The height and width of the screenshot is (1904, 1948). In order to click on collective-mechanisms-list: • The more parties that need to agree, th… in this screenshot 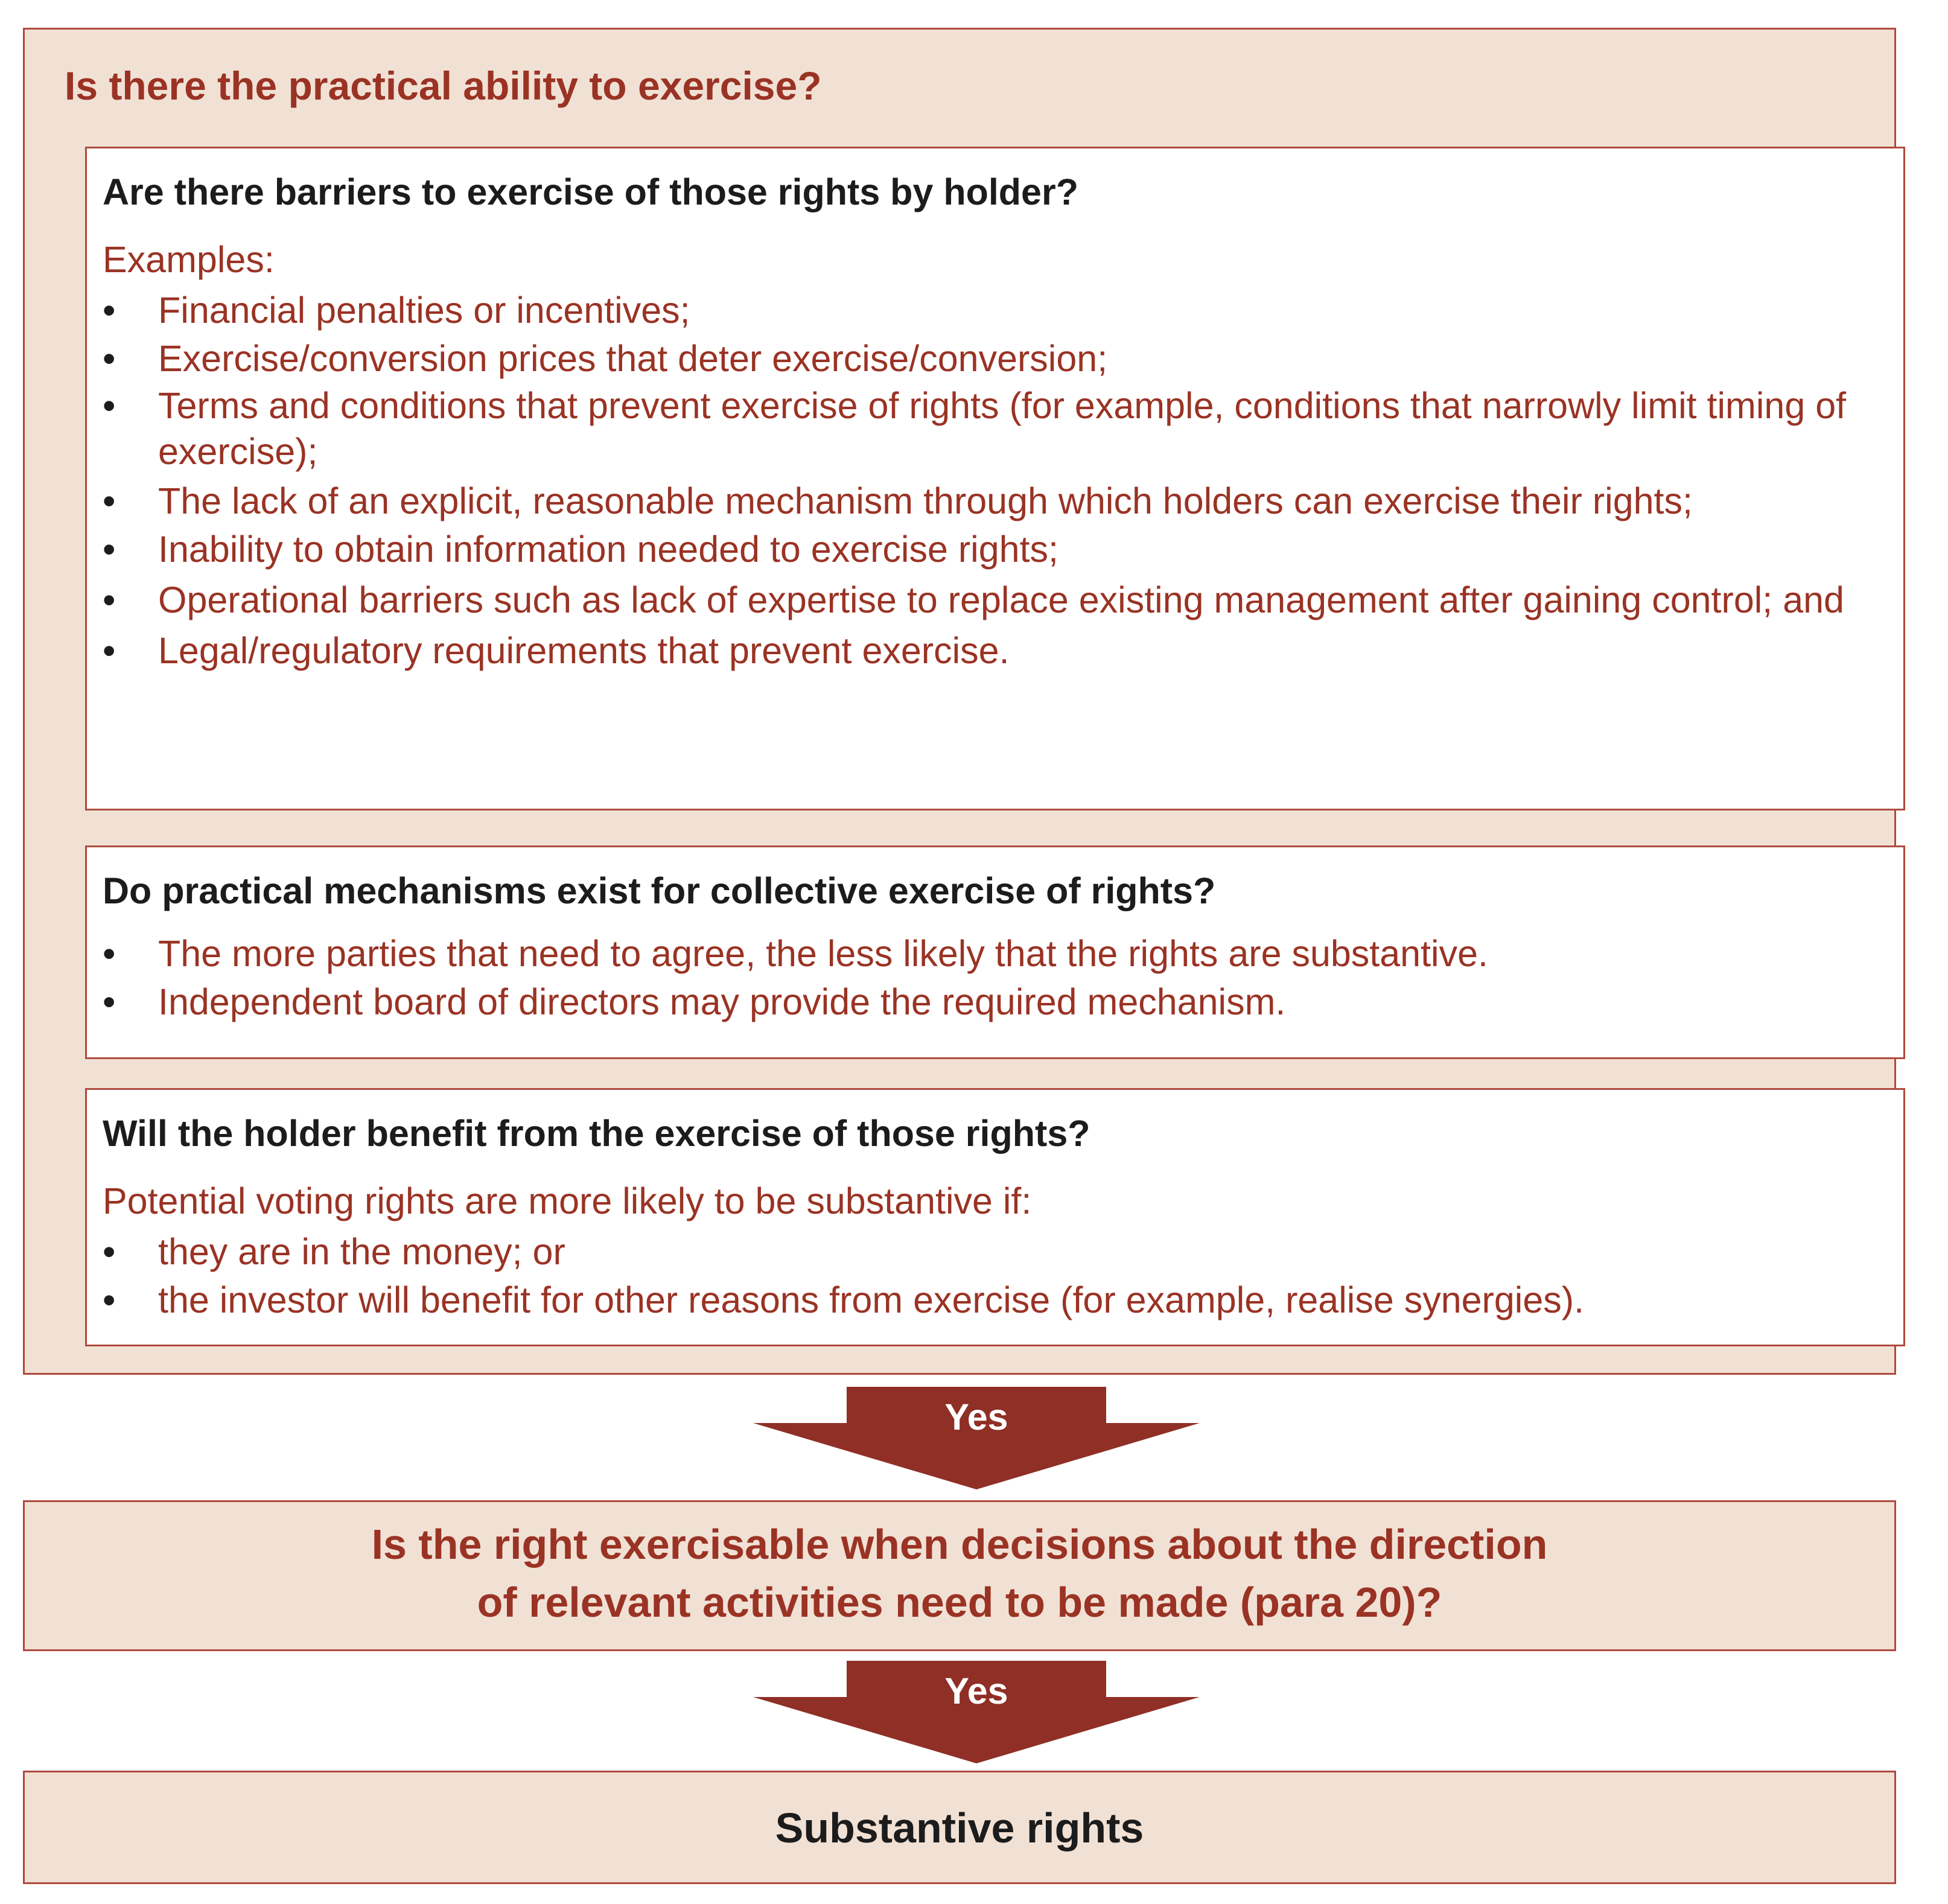, I will do `click(997, 977)`.